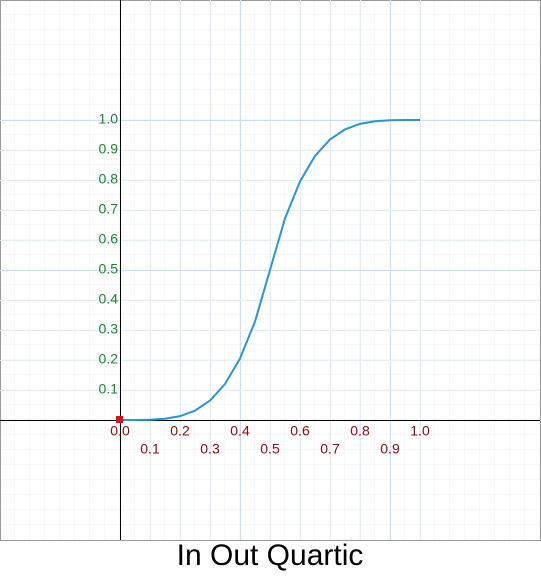 The height and width of the screenshot is (577, 541). Describe the element at coordinates (240, 431) in the screenshot. I see `x-tick-label: 0.4` at that location.